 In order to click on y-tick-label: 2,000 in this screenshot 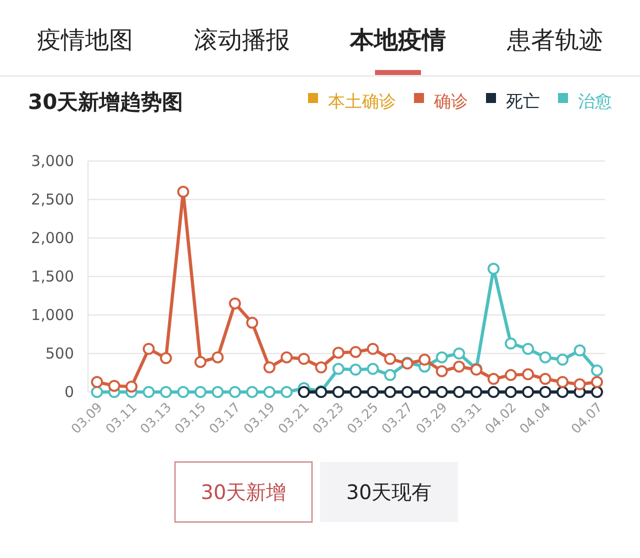, I will do `click(52, 238)`.